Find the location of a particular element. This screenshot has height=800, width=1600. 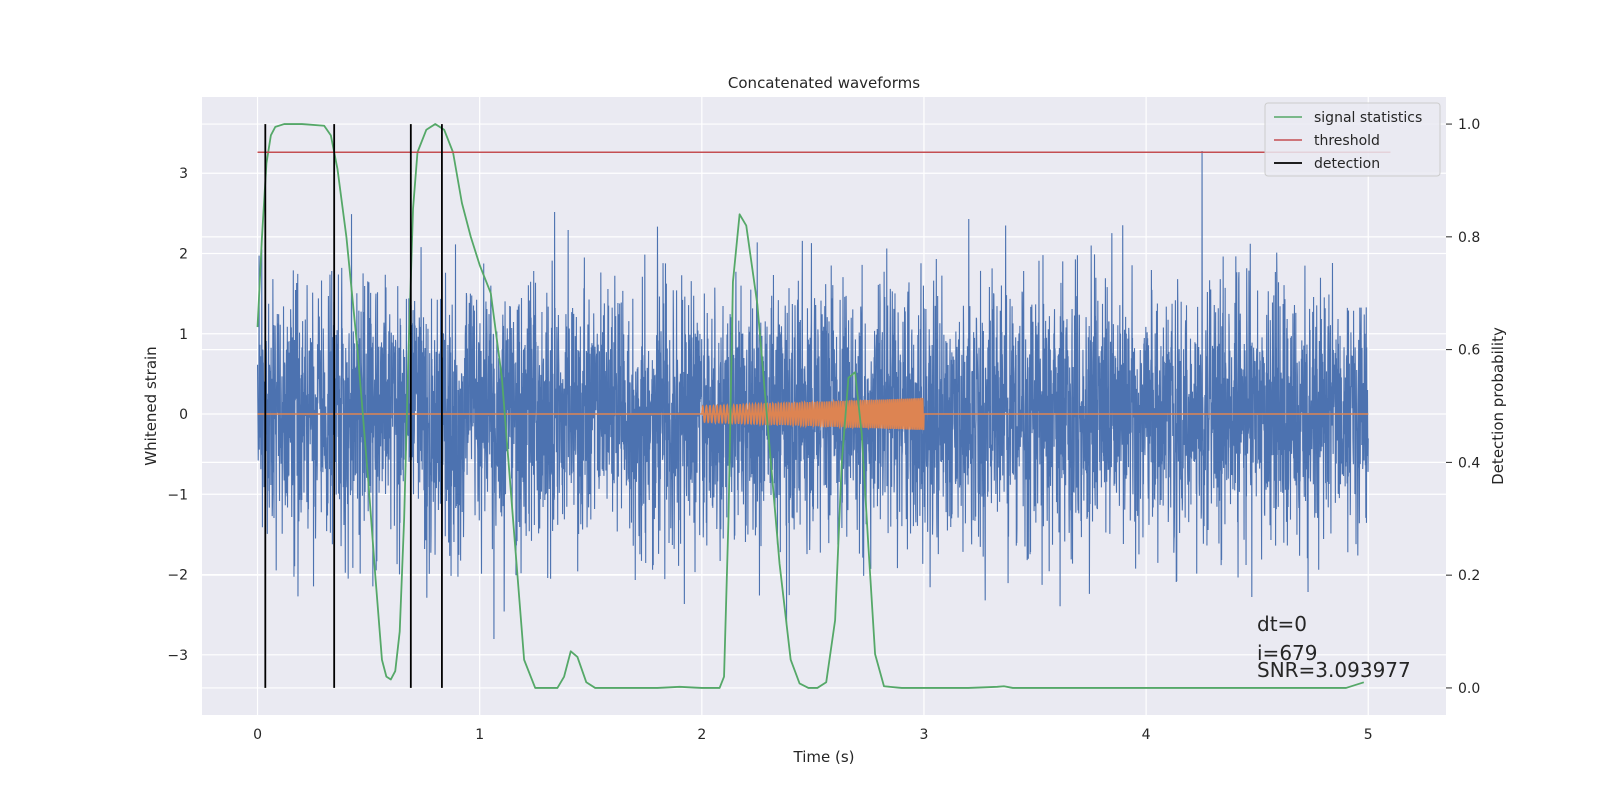

y-ticks: −3 −2 −1 0 1 2 3 is located at coordinates (177, 415).